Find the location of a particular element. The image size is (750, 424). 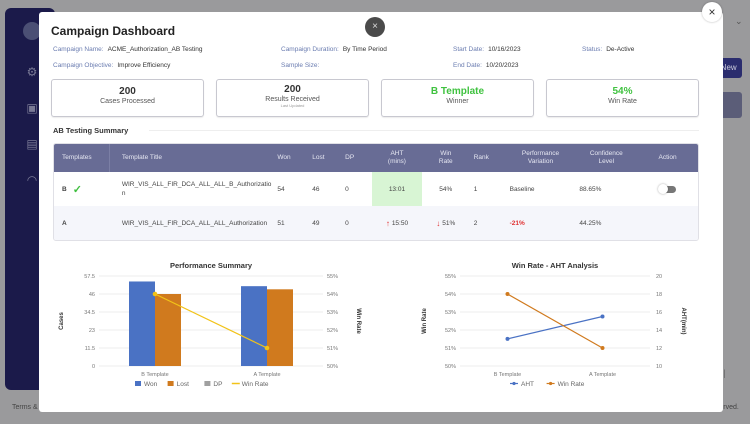

header-cl-line1: Confidence is located at coordinates (606, 153).